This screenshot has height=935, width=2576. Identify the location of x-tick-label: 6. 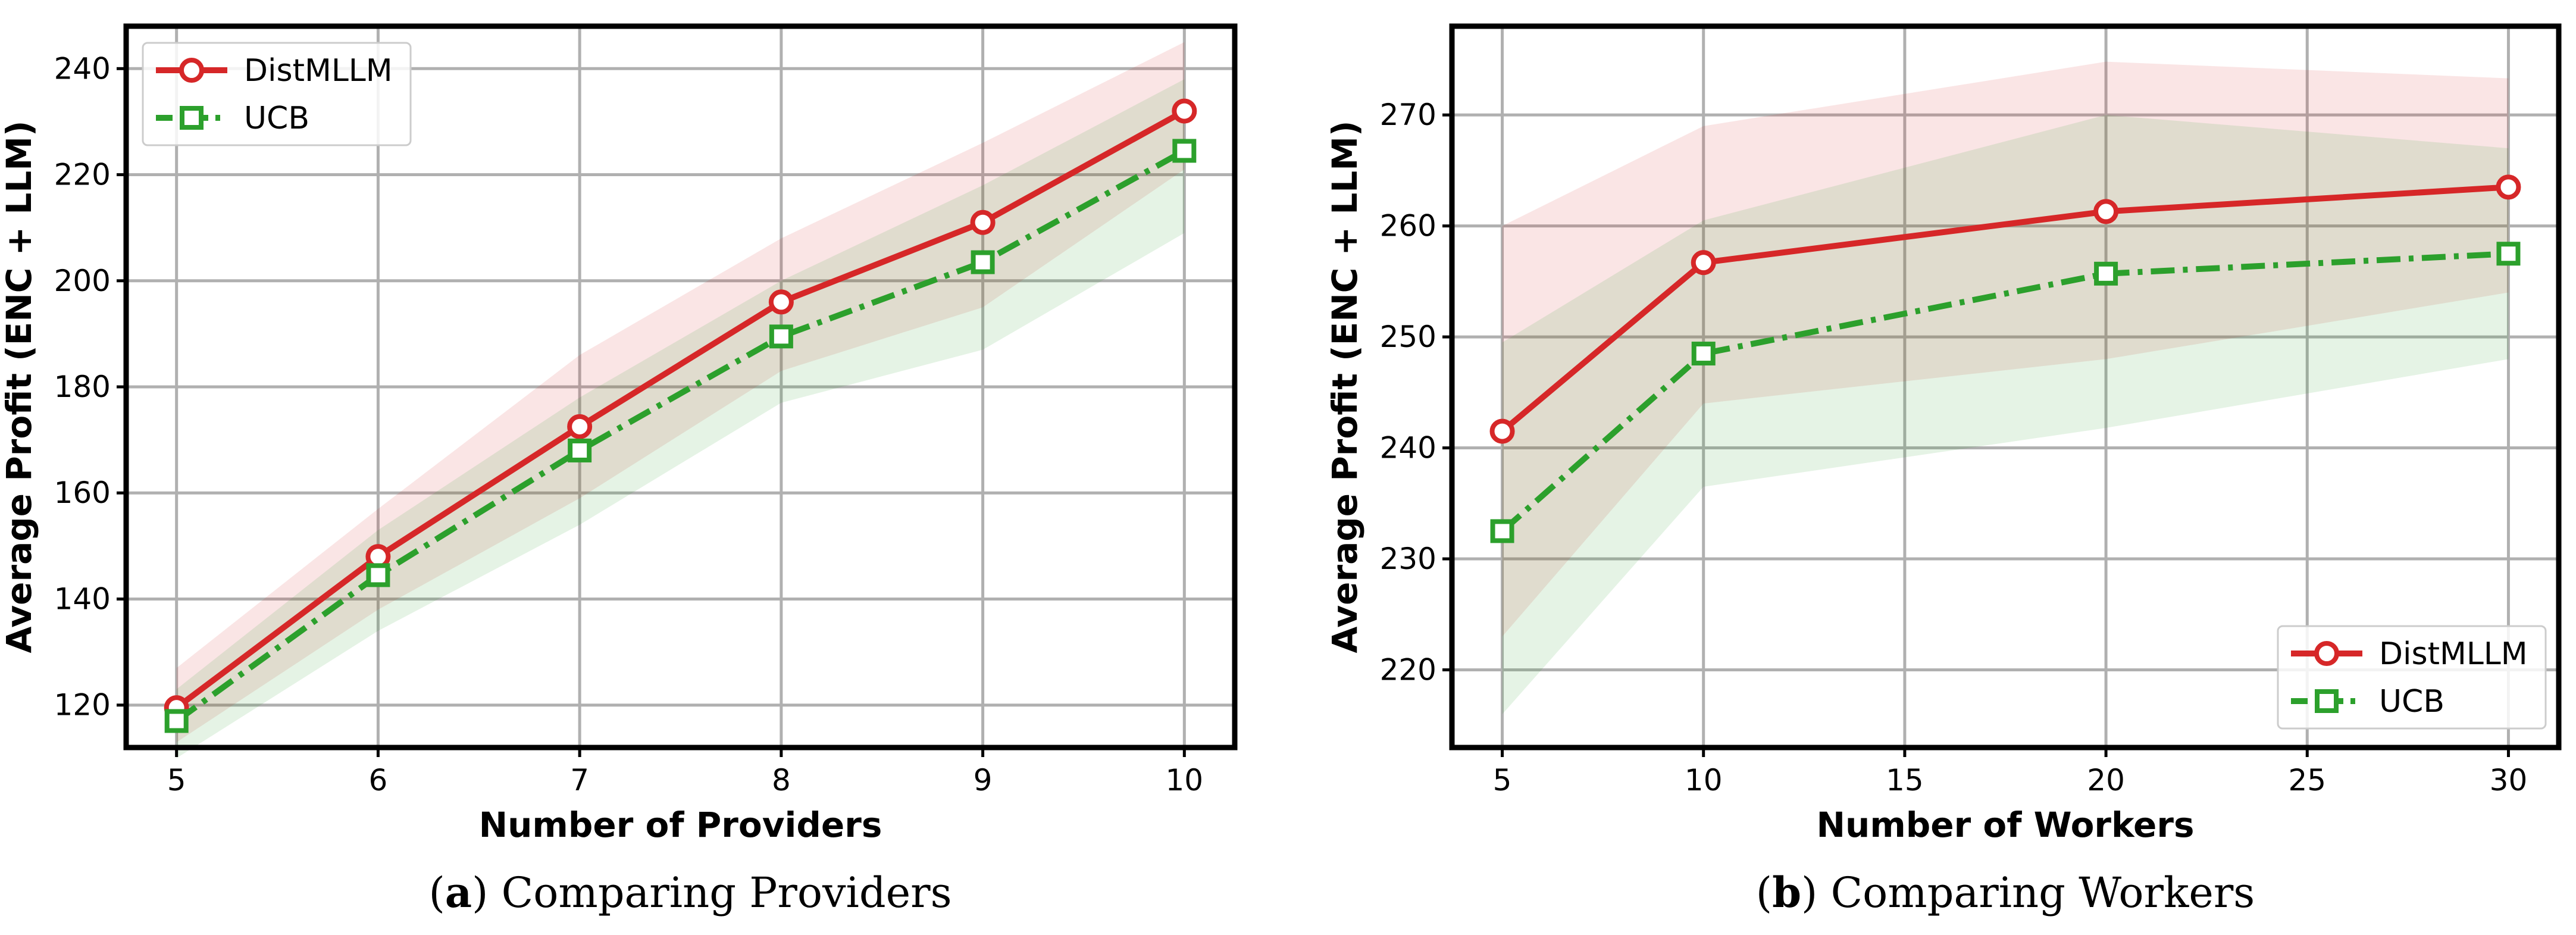
(378, 780).